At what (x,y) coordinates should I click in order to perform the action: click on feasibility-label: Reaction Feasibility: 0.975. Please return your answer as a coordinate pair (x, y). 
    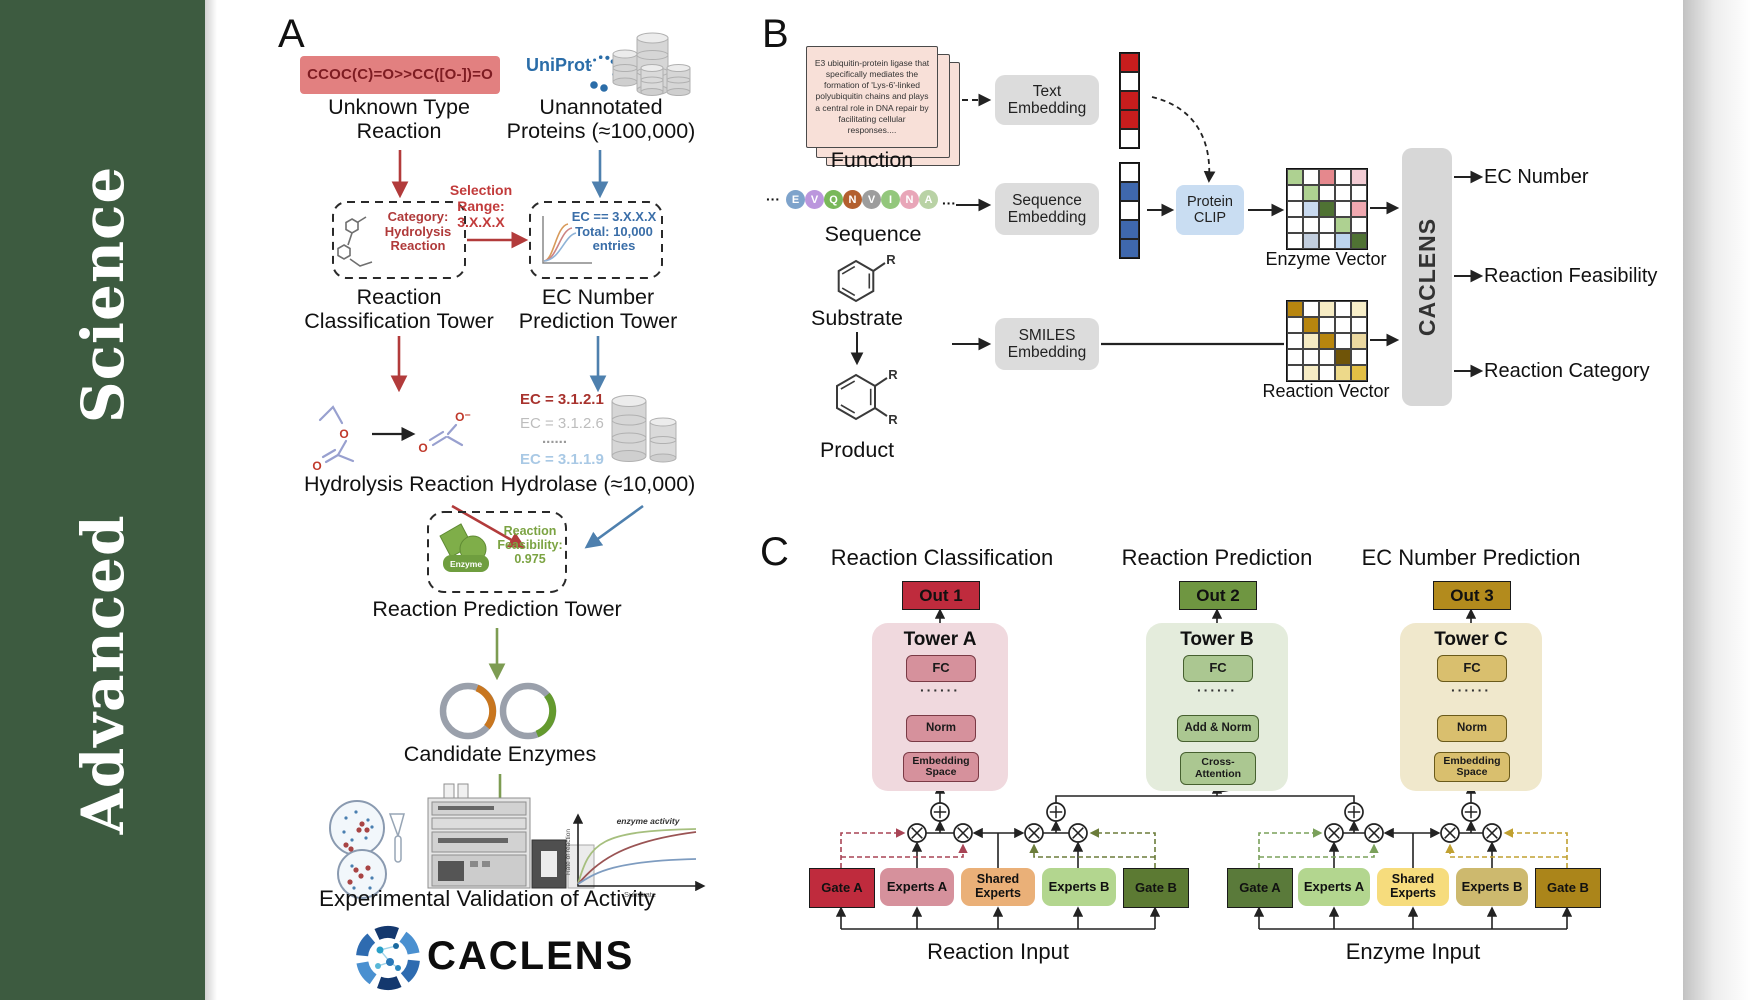
    Looking at the image, I should click on (530, 545).